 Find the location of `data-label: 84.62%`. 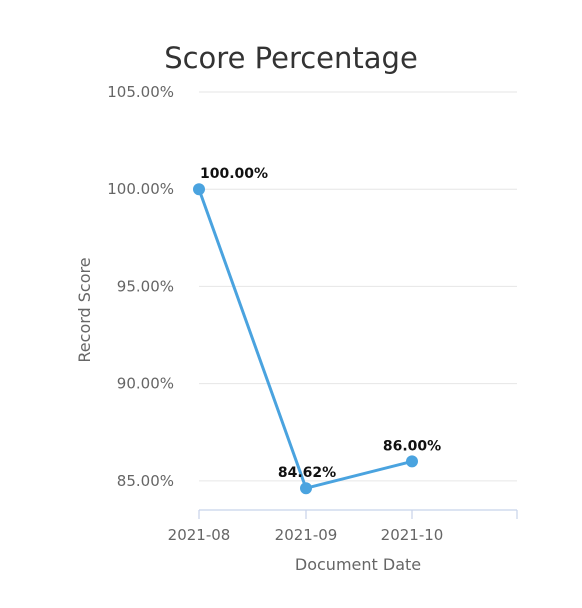

data-label: 84.62% is located at coordinates (307, 473).